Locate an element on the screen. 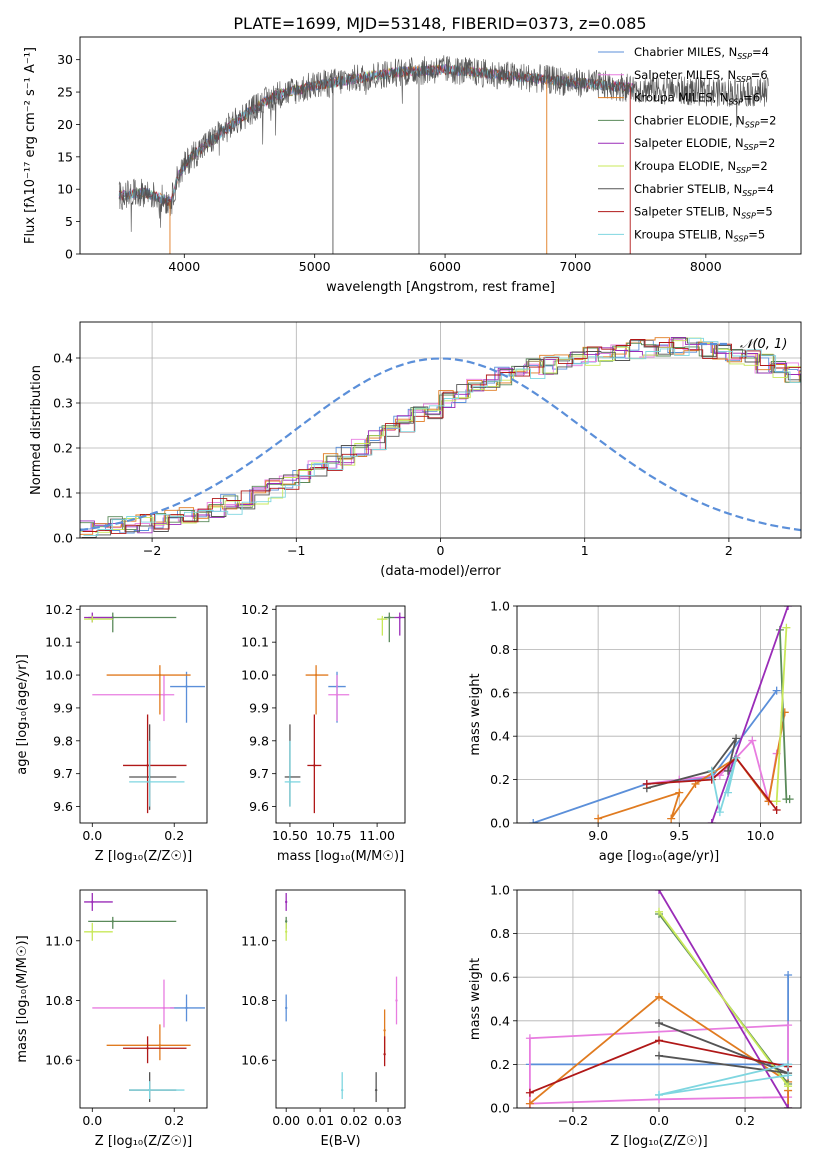  y-tick-label: 9.9 is located at coordinates (259, 707).